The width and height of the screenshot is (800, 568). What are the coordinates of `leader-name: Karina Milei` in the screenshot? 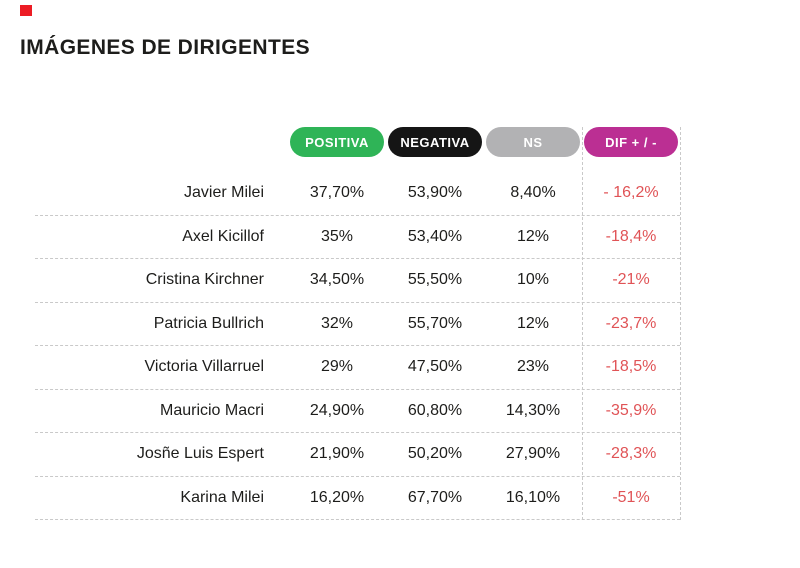 It's located at (222, 497).